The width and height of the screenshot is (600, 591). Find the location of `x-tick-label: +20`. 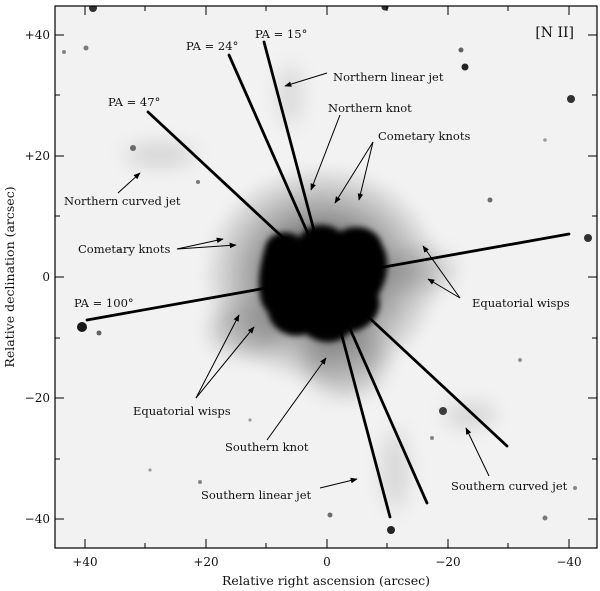

x-tick-label: +20 is located at coordinates (205, 562).